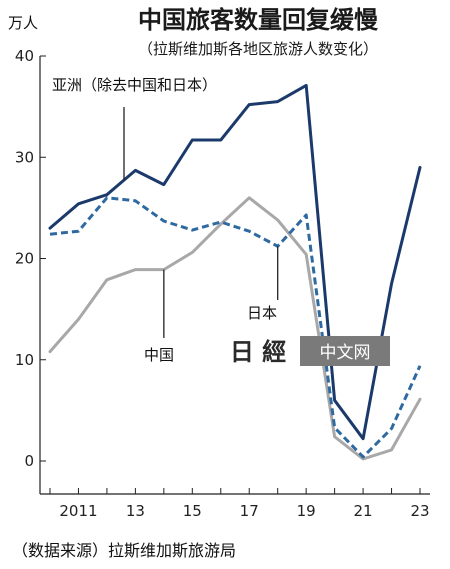 The width and height of the screenshot is (450, 569). I want to click on watermark-label: 中文网, so click(345, 353).